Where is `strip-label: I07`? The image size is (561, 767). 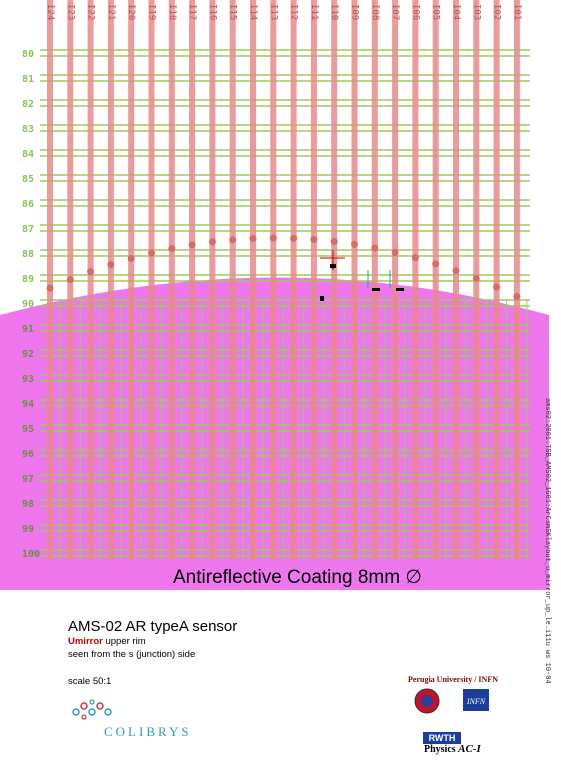
strip-label: I07 is located at coordinates (395, 12).